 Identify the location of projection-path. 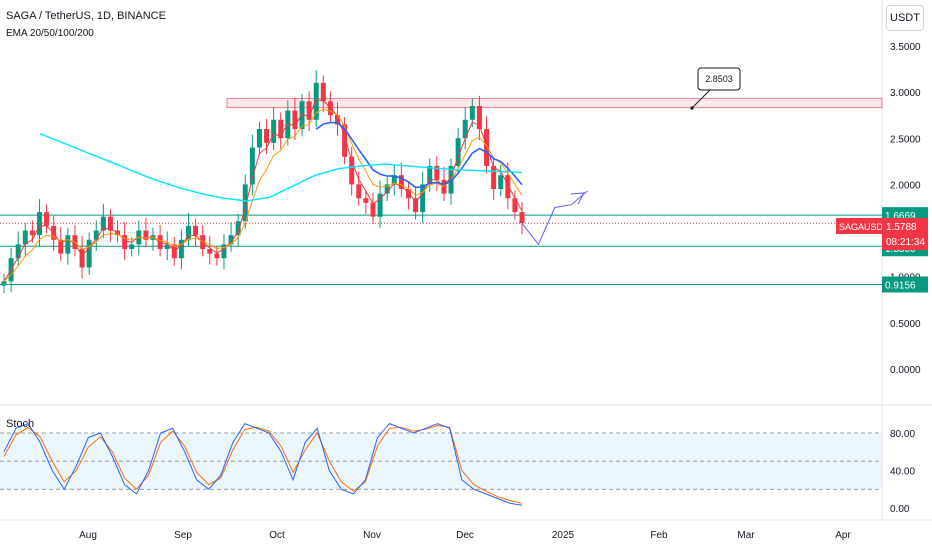
(554, 218).